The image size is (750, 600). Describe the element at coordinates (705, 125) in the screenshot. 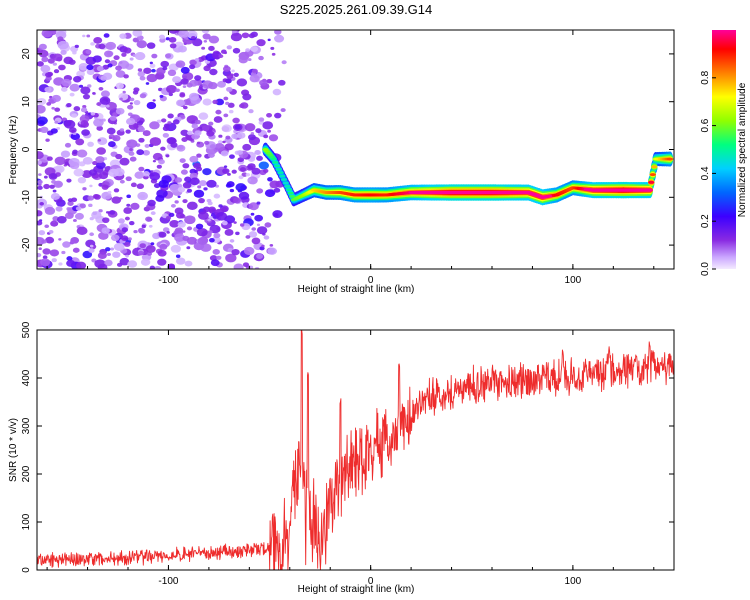

I see `colorbar-tick-label: 0.6` at that location.